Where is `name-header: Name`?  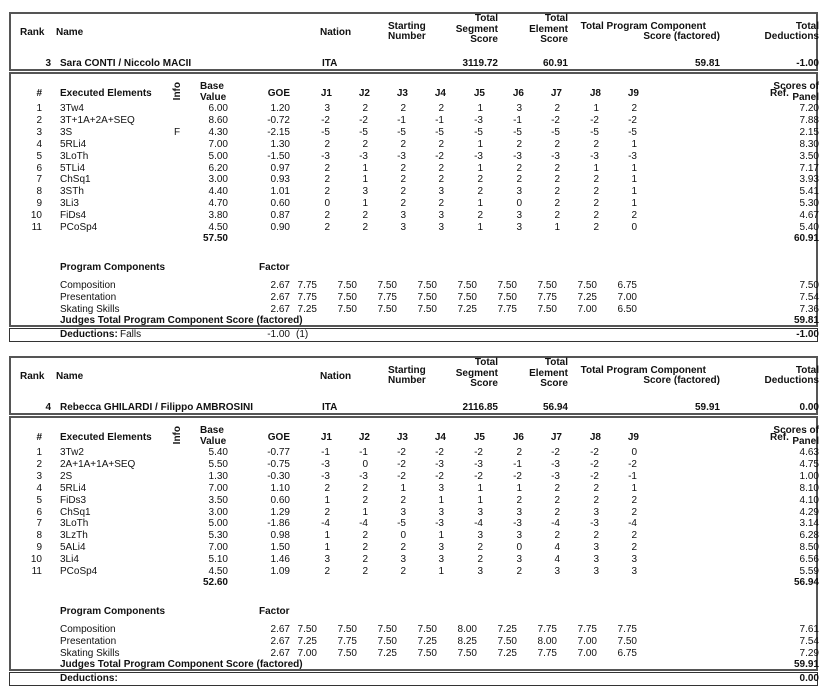 name-header: Name is located at coordinates (70, 376).